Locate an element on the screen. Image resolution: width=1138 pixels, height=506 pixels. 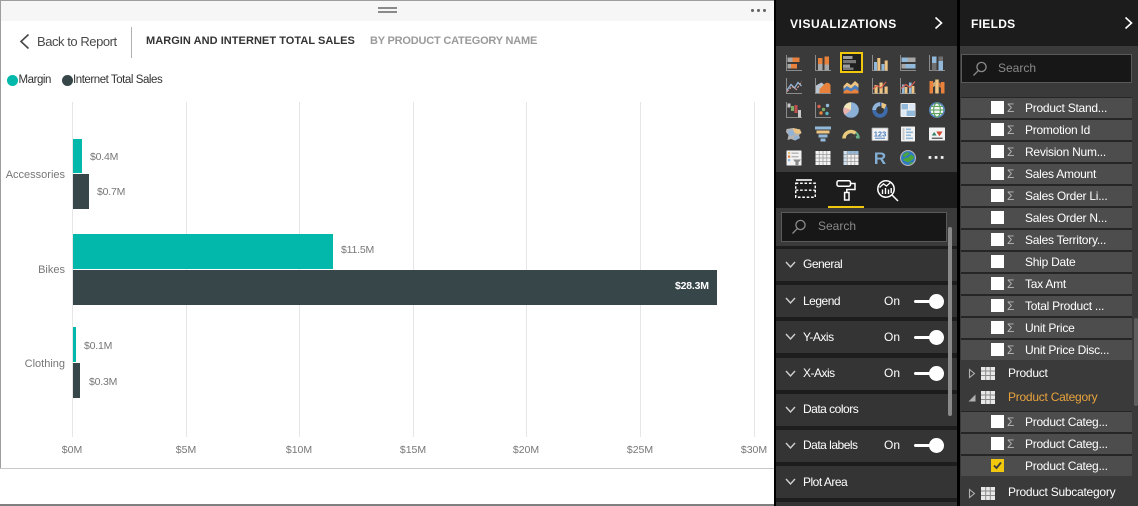
svg-text: 123 is located at coordinates (880, 134).